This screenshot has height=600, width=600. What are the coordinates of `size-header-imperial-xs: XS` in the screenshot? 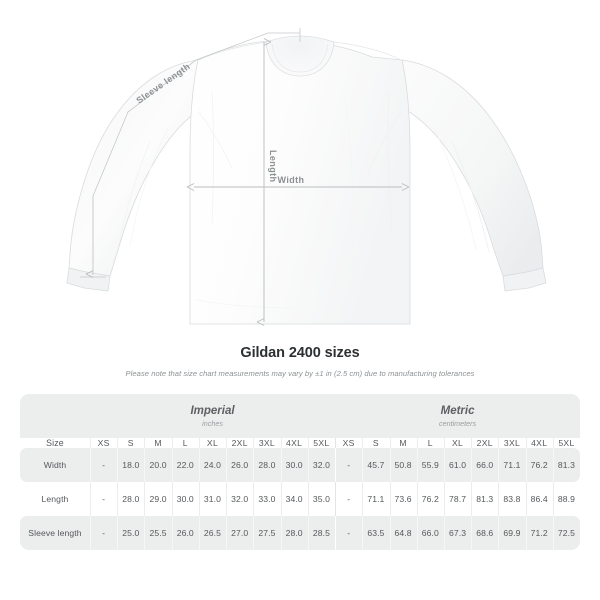 It's located at (103, 443).